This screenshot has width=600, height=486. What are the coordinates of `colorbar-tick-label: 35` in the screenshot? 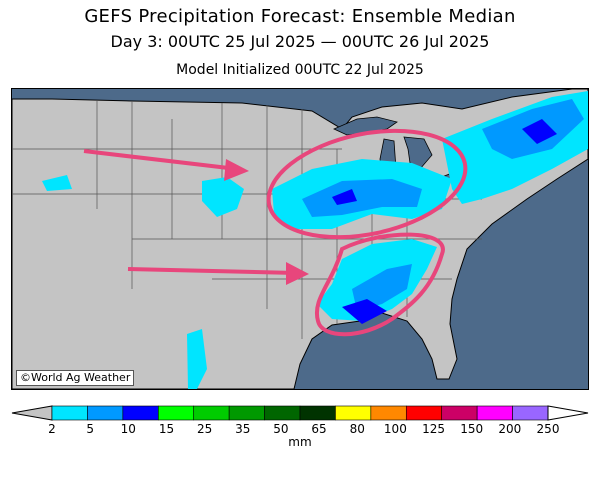 It's located at (243, 429).